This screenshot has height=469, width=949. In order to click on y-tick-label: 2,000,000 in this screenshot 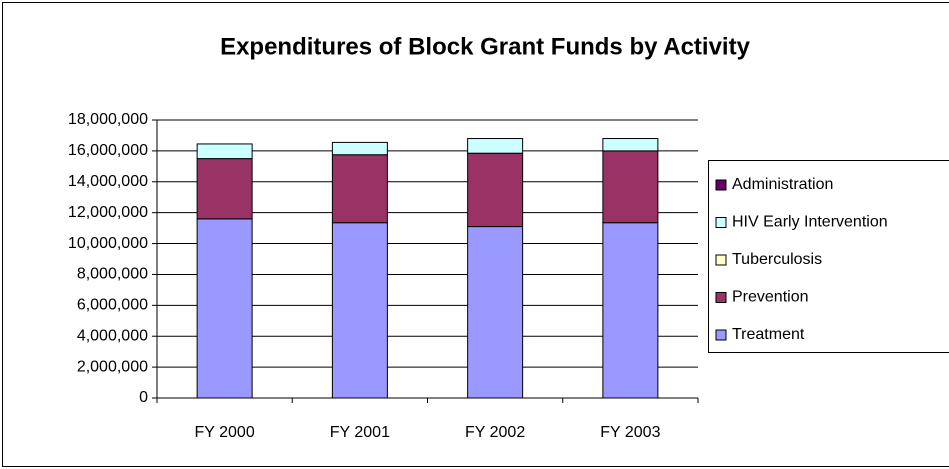, I will do `click(112, 366)`.